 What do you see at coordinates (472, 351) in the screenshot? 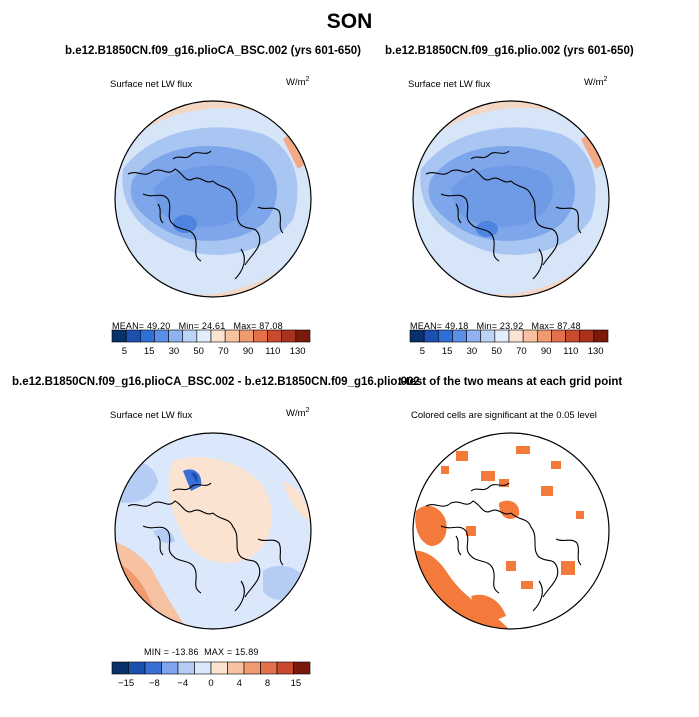
I see `panel2-colorbar-tick-label: 30` at bounding box center [472, 351].